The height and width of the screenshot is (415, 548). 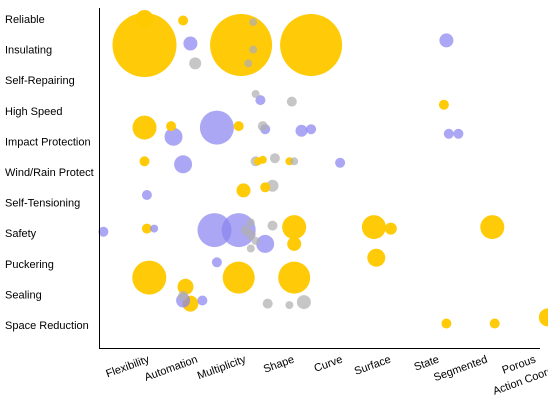 I want to click on y-tick-label-wind-rain-protect: Wind/Rain Protect, so click(x=49, y=173).